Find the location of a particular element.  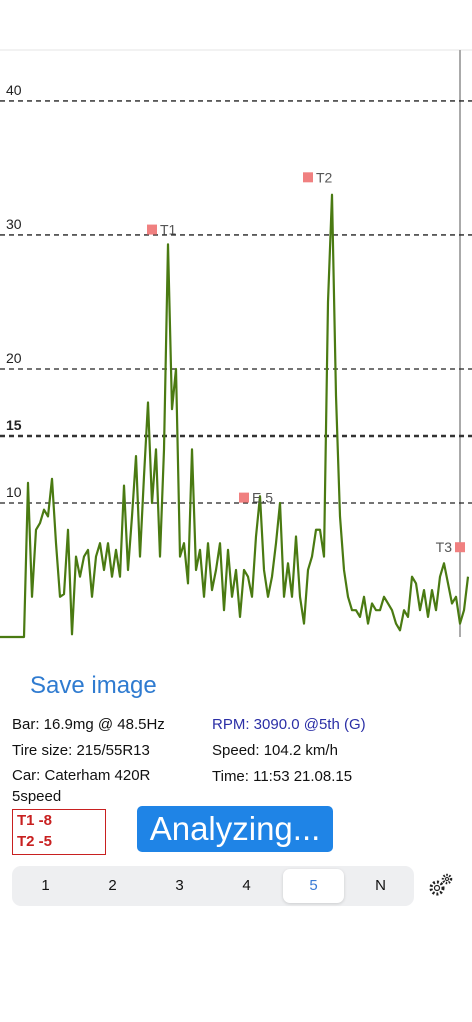

rpm-info: RPM: 3090.0 @5th (G) is located at coordinates (289, 724).